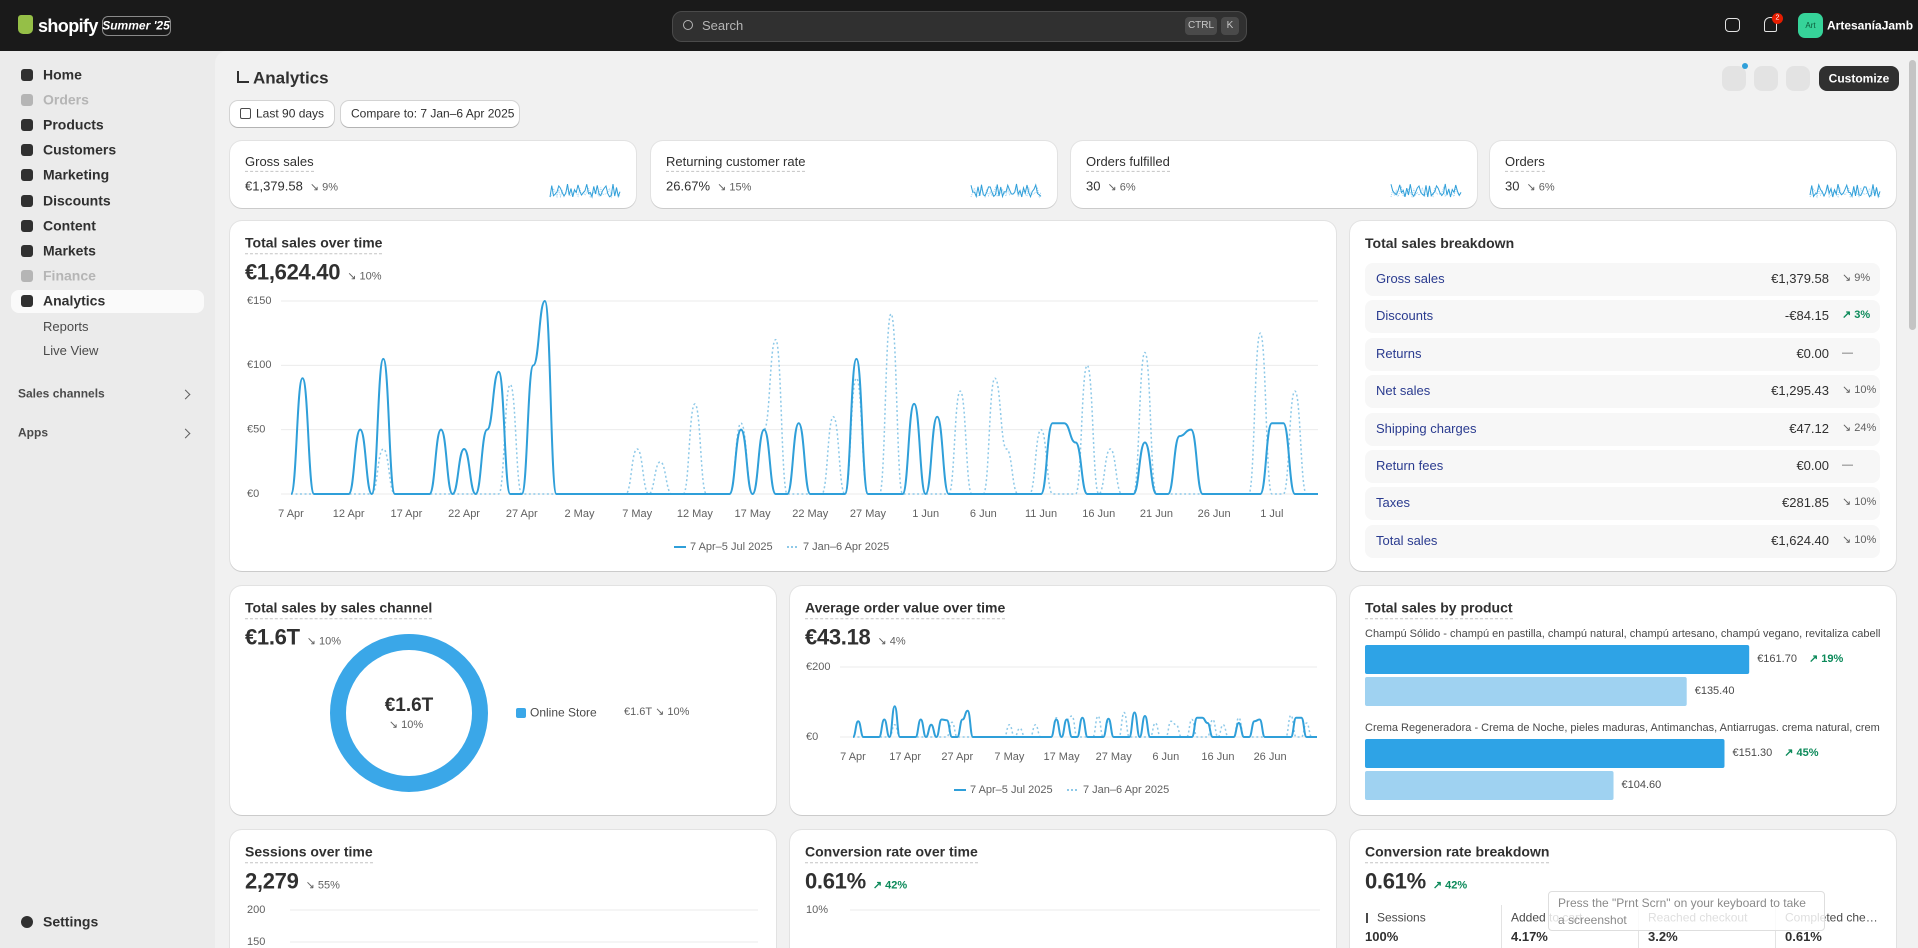 This screenshot has width=1918, height=948. Describe the element at coordinates (1870, 25) in the screenshot. I see `store-name: ArtesaníaJamb` at that location.